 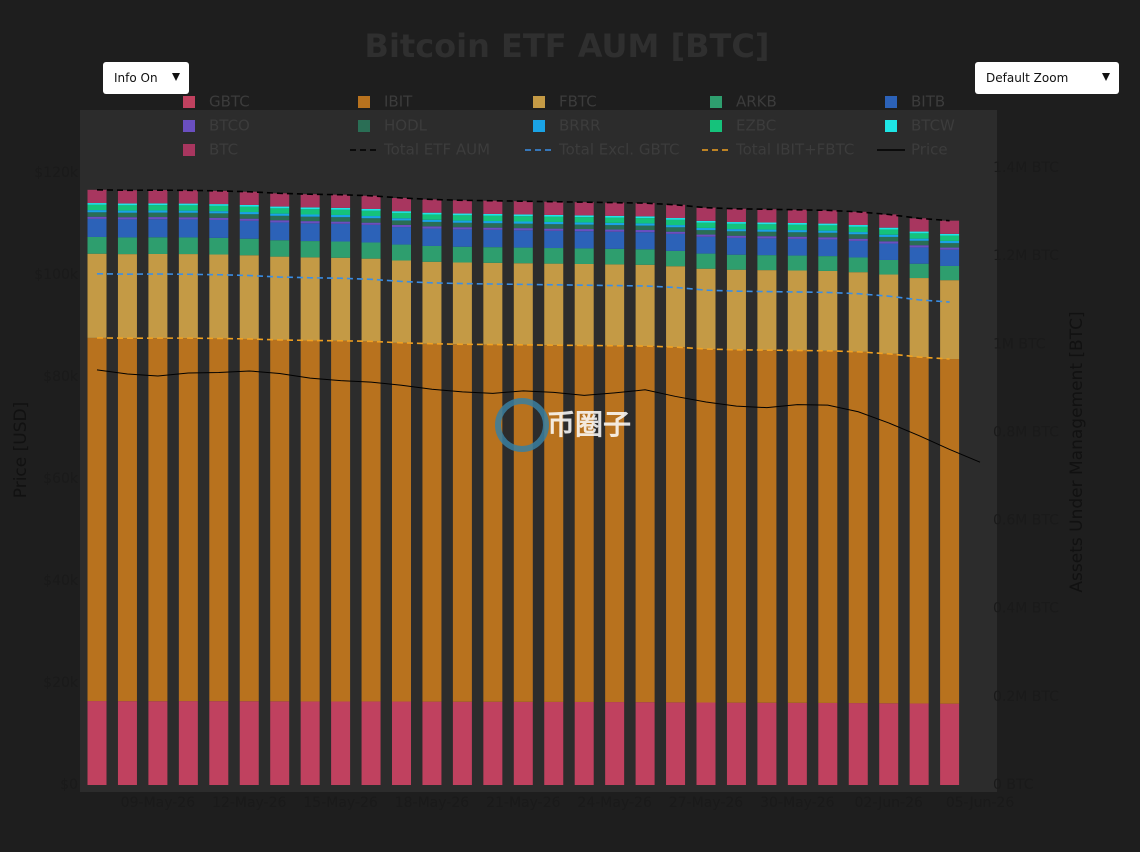 What do you see at coordinates (56, 173) in the screenshot?
I see `y-tick-label: $120k` at bounding box center [56, 173].